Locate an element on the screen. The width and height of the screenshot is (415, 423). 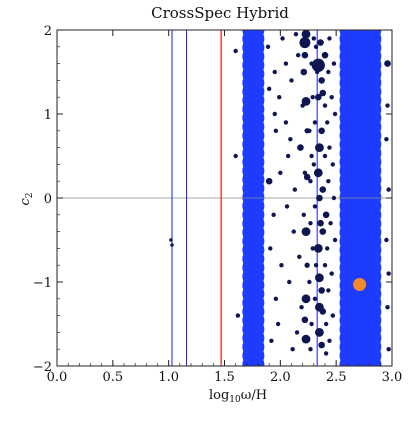
x-tick-label: 1.0 is located at coordinates (168, 377).